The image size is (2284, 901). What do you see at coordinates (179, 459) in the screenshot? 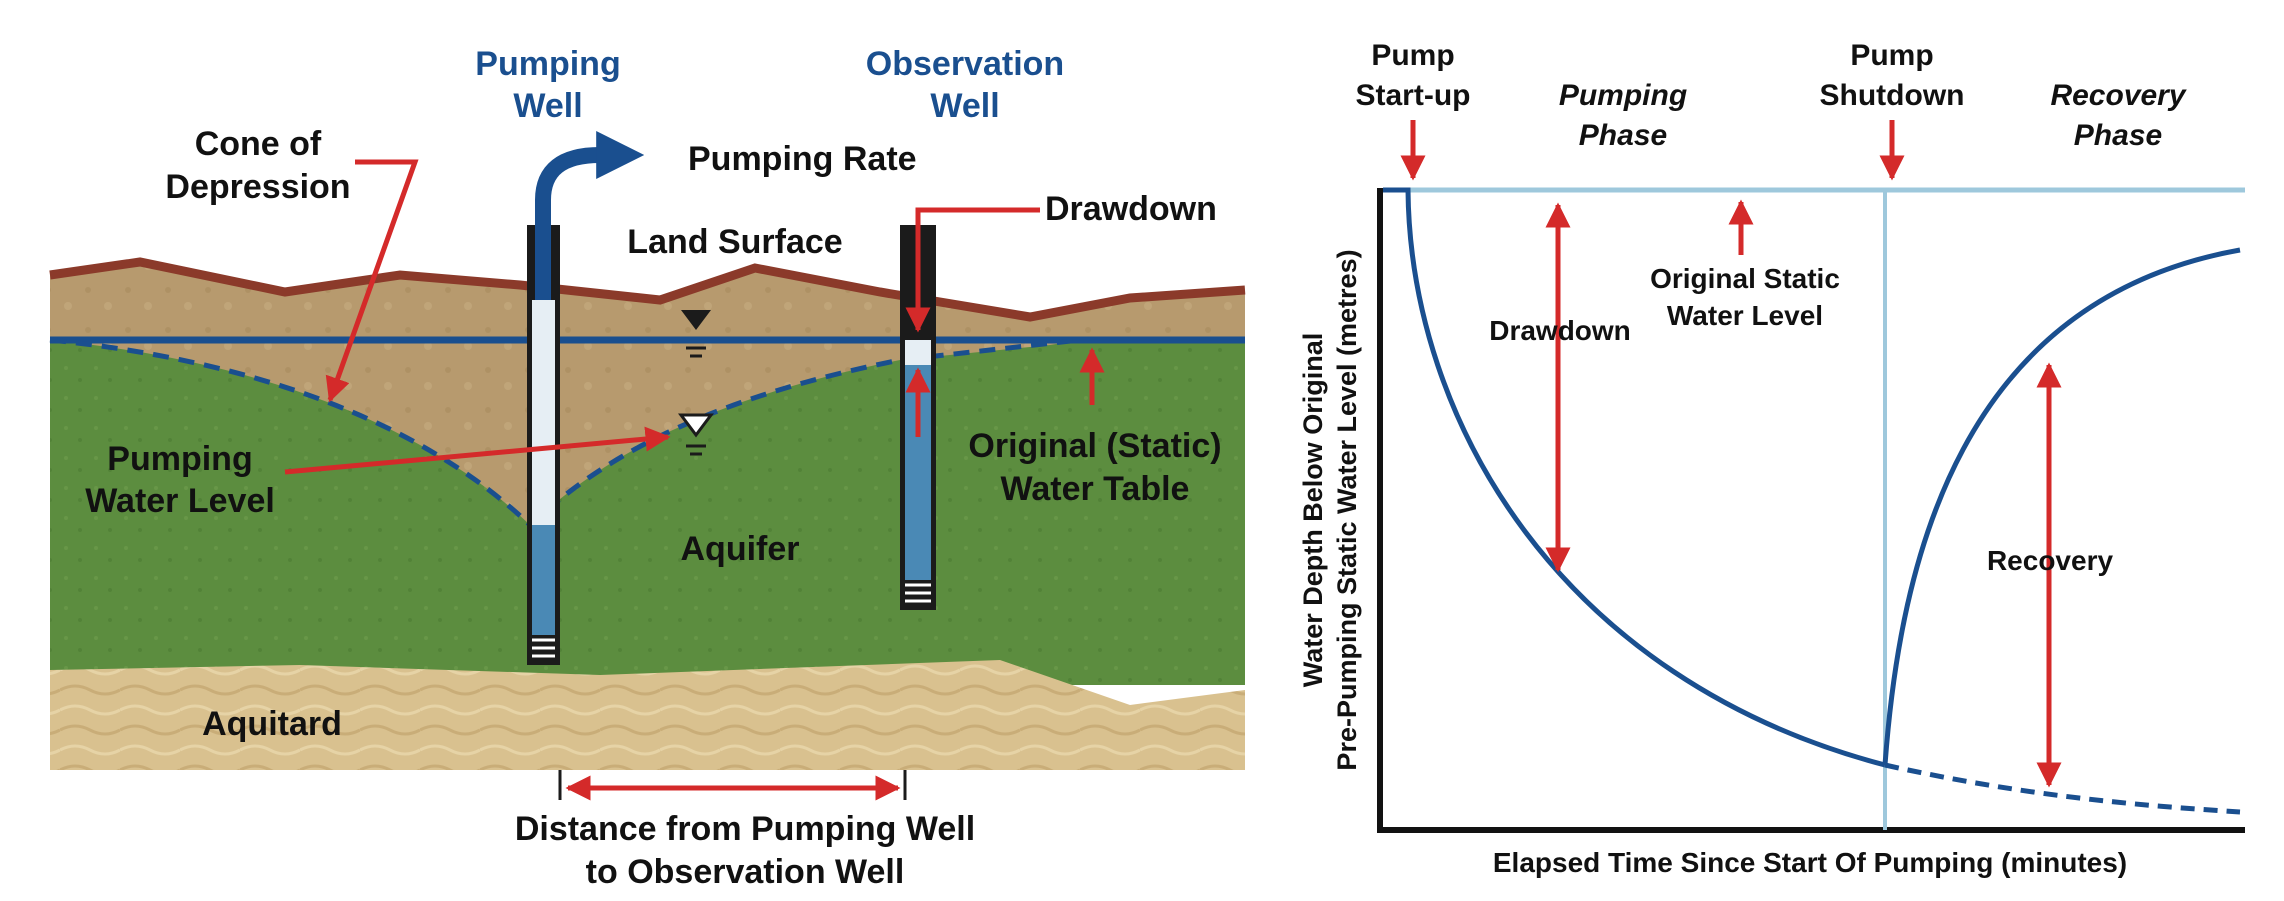
I see `pumping-water-level-label-1: Pumping` at bounding box center [179, 459].